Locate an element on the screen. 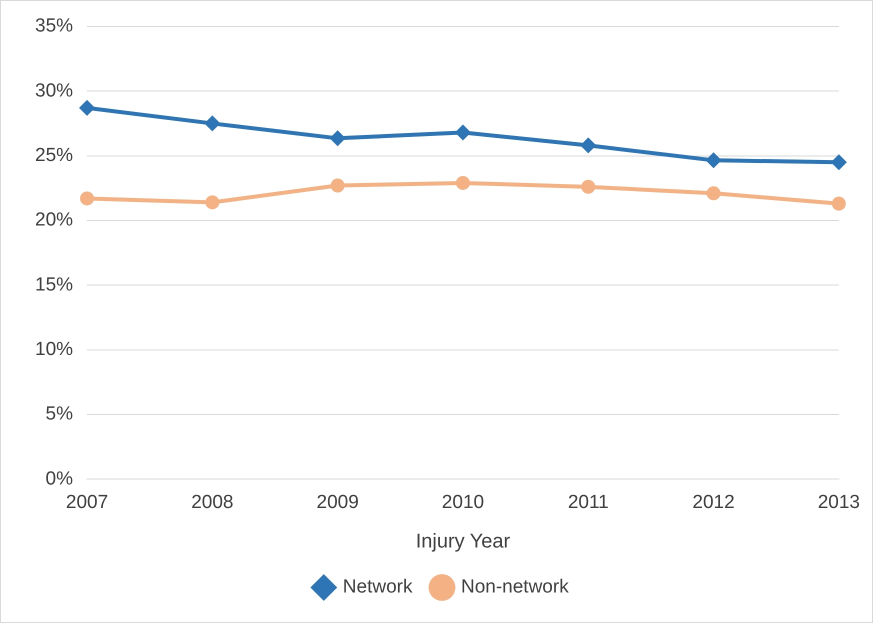  y-tick-label: 20% is located at coordinates (54, 220).